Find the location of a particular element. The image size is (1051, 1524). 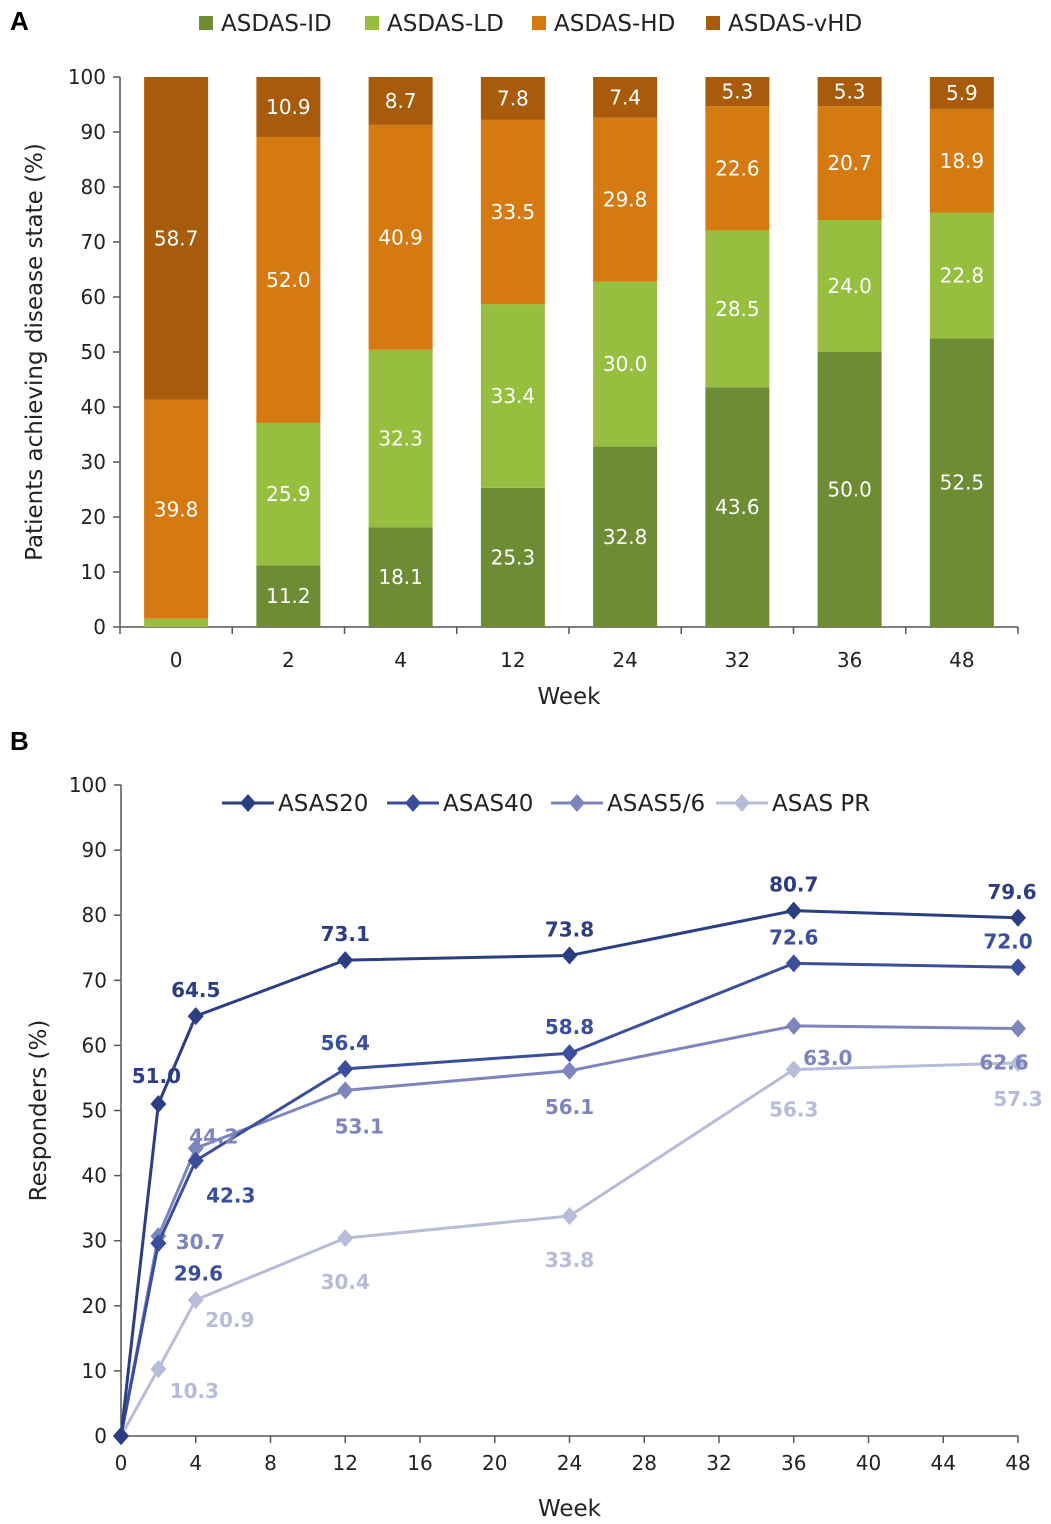

y-axis-title: Patients achieving disease state (%) is located at coordinates (35, 352).